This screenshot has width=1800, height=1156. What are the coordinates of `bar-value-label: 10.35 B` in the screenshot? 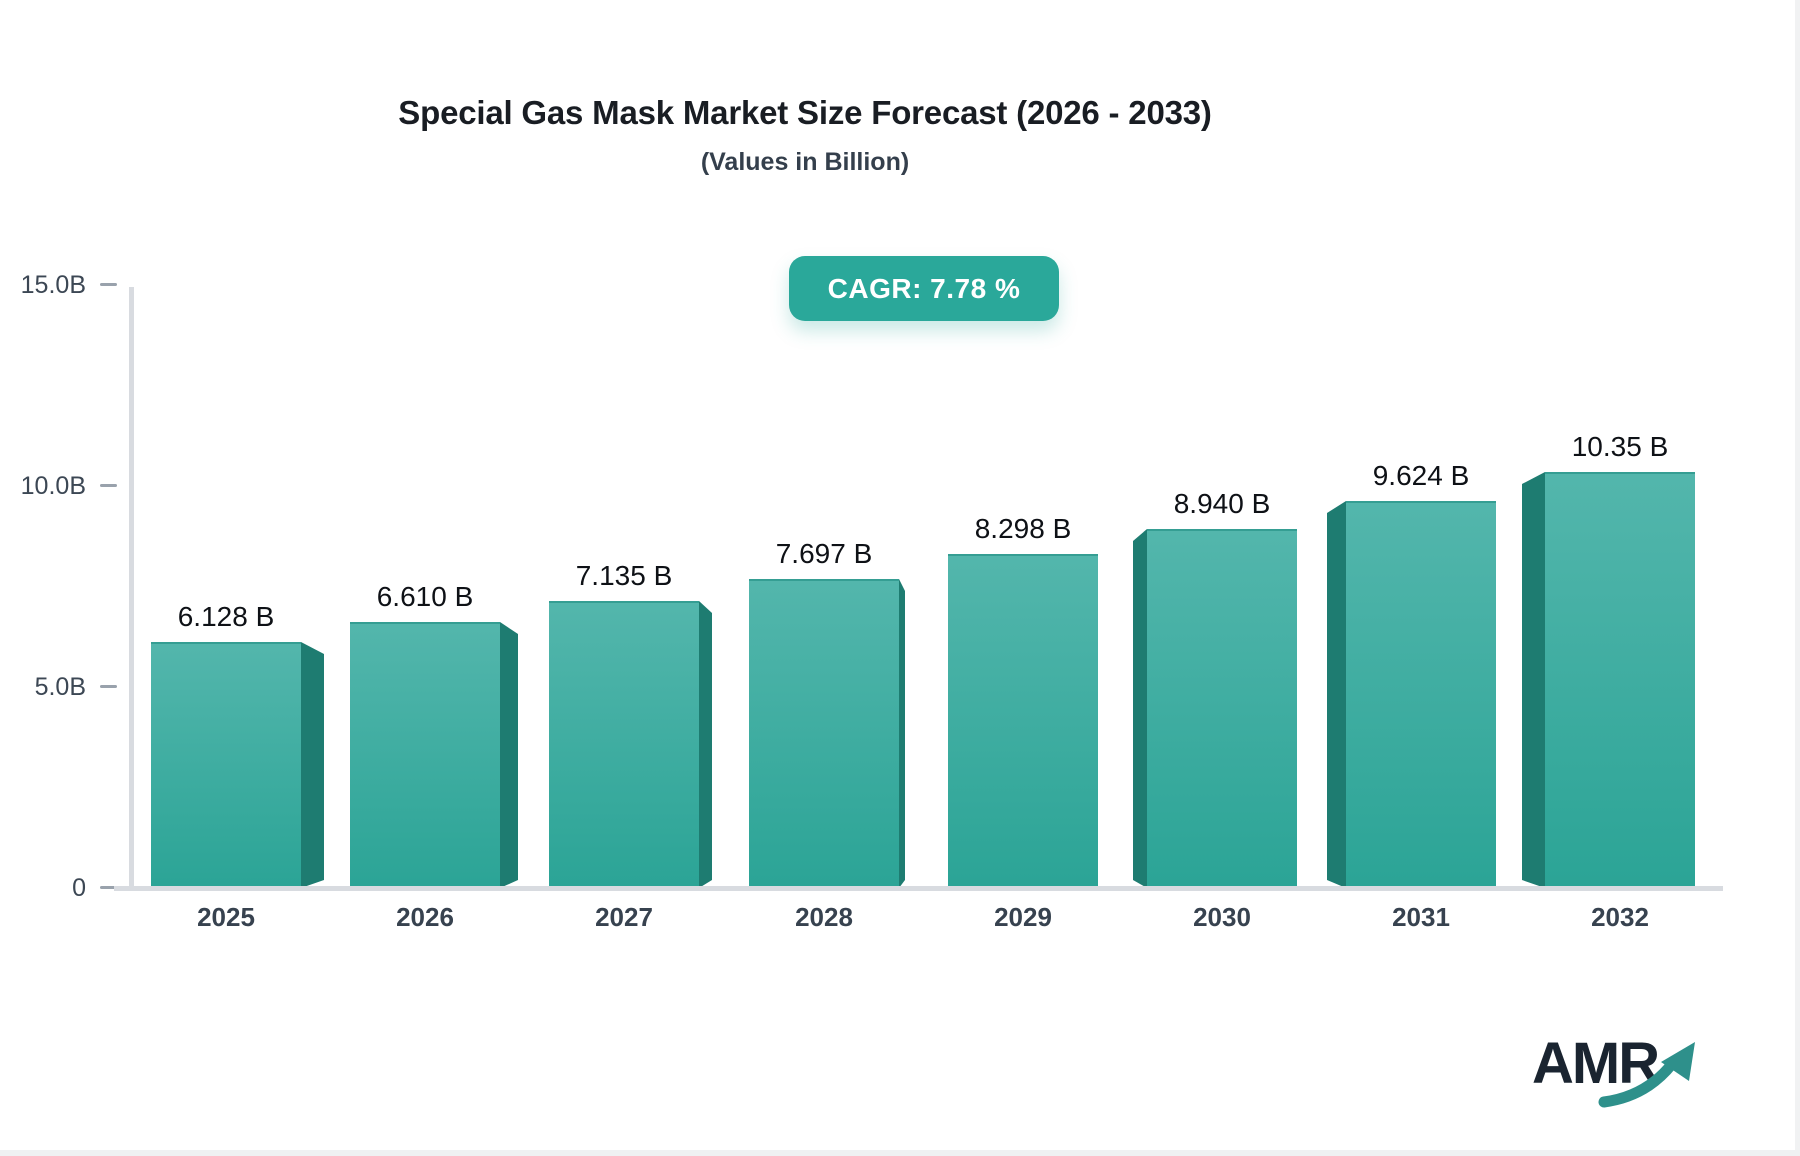 It's located at (1620, 446).